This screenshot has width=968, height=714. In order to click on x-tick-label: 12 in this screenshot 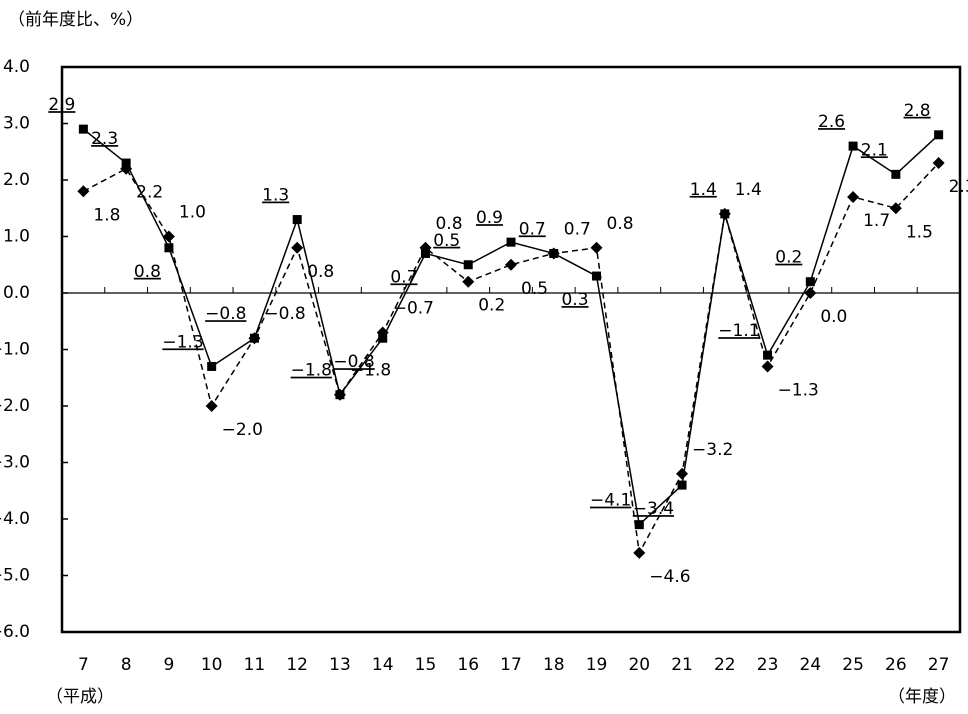, I will do `click(297, 665)`.